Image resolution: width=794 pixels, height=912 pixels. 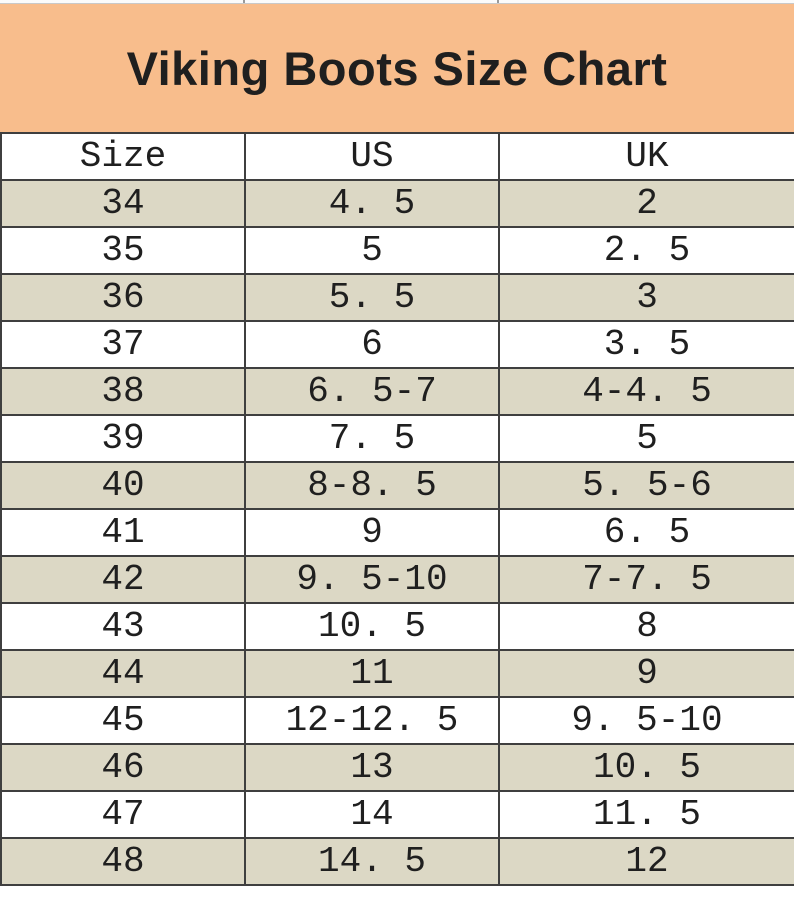 I want to click on table-row: 42 9. 5-10 7-7. 5, so click(x=397, y=579).